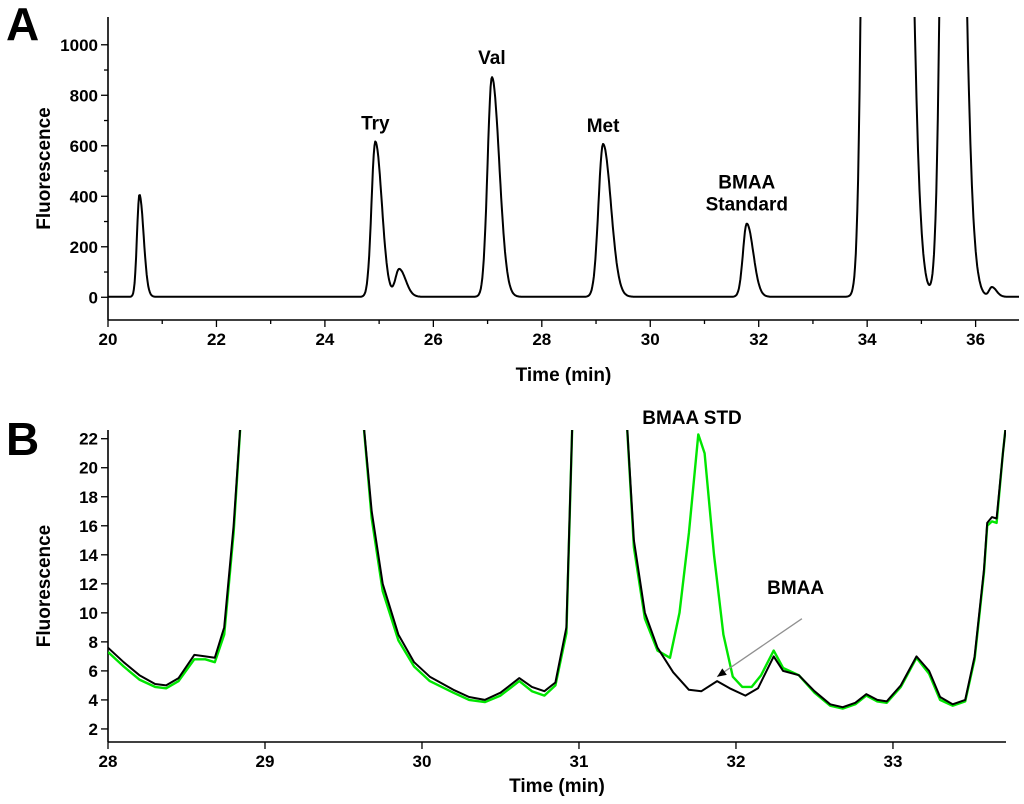  Describe the element at coordinates (88, 584) in the screenshot. I see `y-tick-label: 12` at that location.